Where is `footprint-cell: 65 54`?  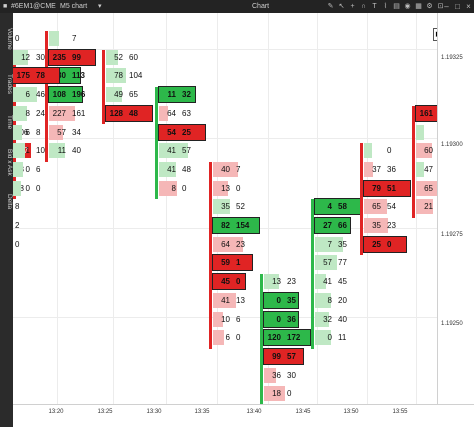
footprint-cell: 65 54 is located at coordinates (384, 206).